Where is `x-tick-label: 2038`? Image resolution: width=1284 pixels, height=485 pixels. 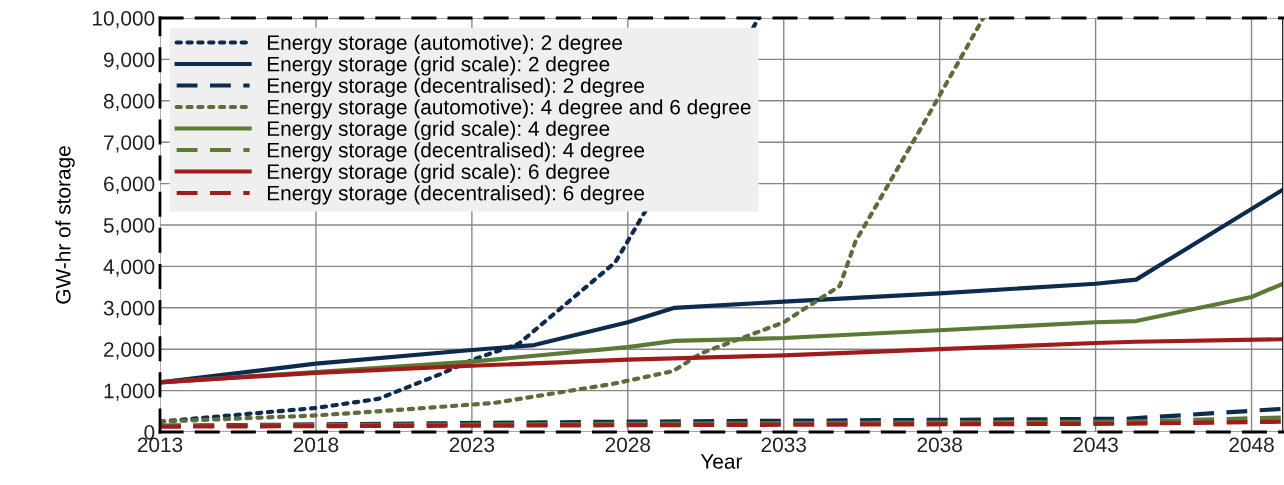
x-tick-label: 2038 is located at coordinates (939, 445).